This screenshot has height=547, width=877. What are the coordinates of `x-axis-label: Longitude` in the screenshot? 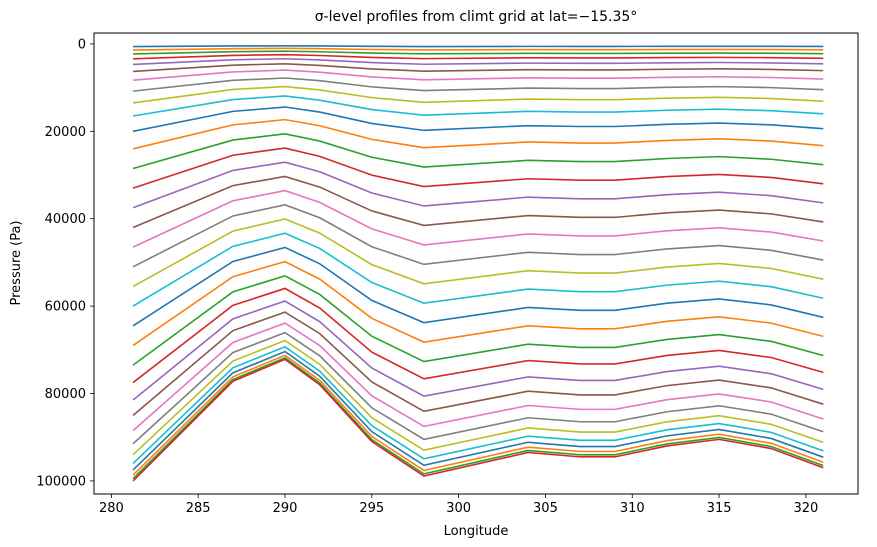 It's located at (476, 531).